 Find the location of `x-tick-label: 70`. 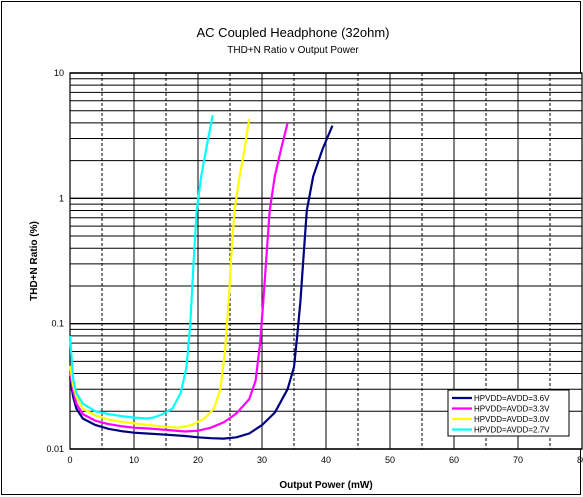

x-tick-label: 70 is located at coordinates (518, 460).